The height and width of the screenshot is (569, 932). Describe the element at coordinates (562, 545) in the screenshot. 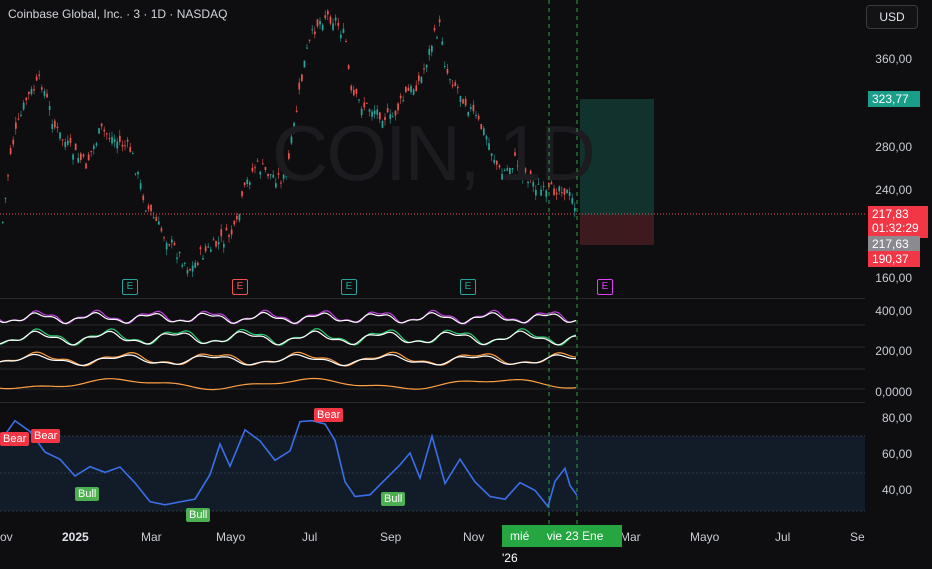

I see `crosshair-date-label: mié vie 23 Ene '26` at that location.